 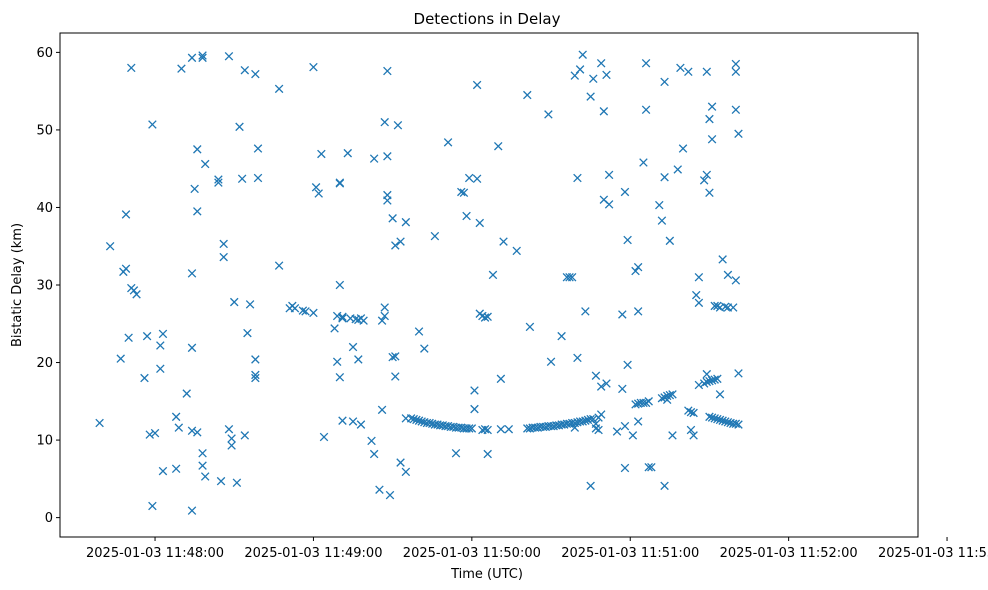 I want to click on x-tick-label: 2025-01-03 11:49:00, so click(x=313, y=553).